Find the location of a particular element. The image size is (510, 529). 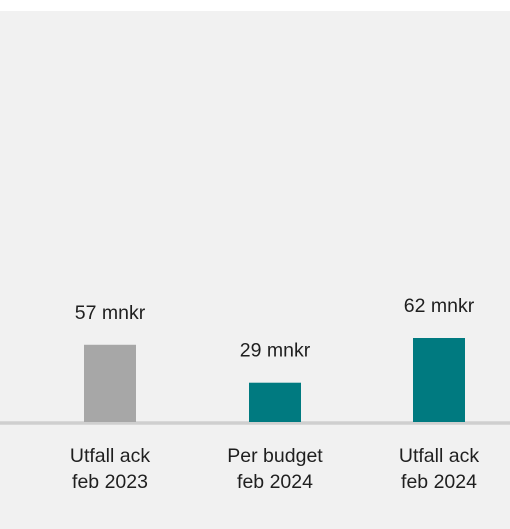

category-label-1-line-2: feb 2023 is located at coordinates (110, 482).